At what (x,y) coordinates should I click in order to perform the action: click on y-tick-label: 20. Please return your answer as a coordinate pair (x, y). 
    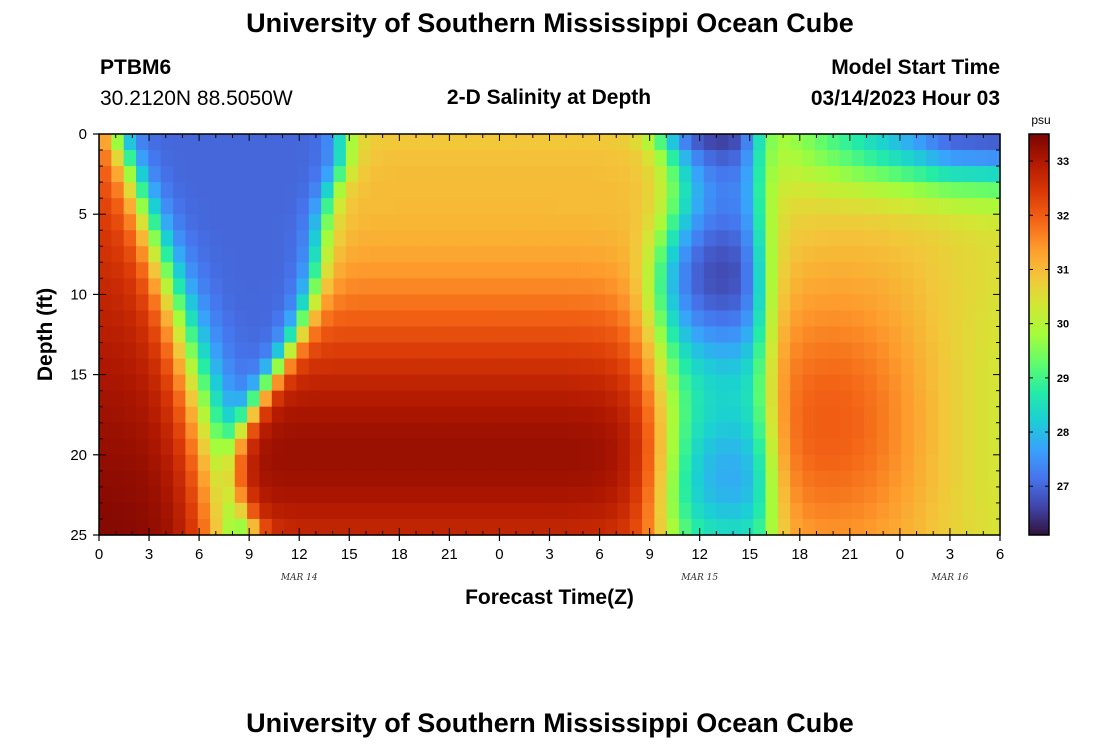
    Looking at the image, I should click on (78, 455).